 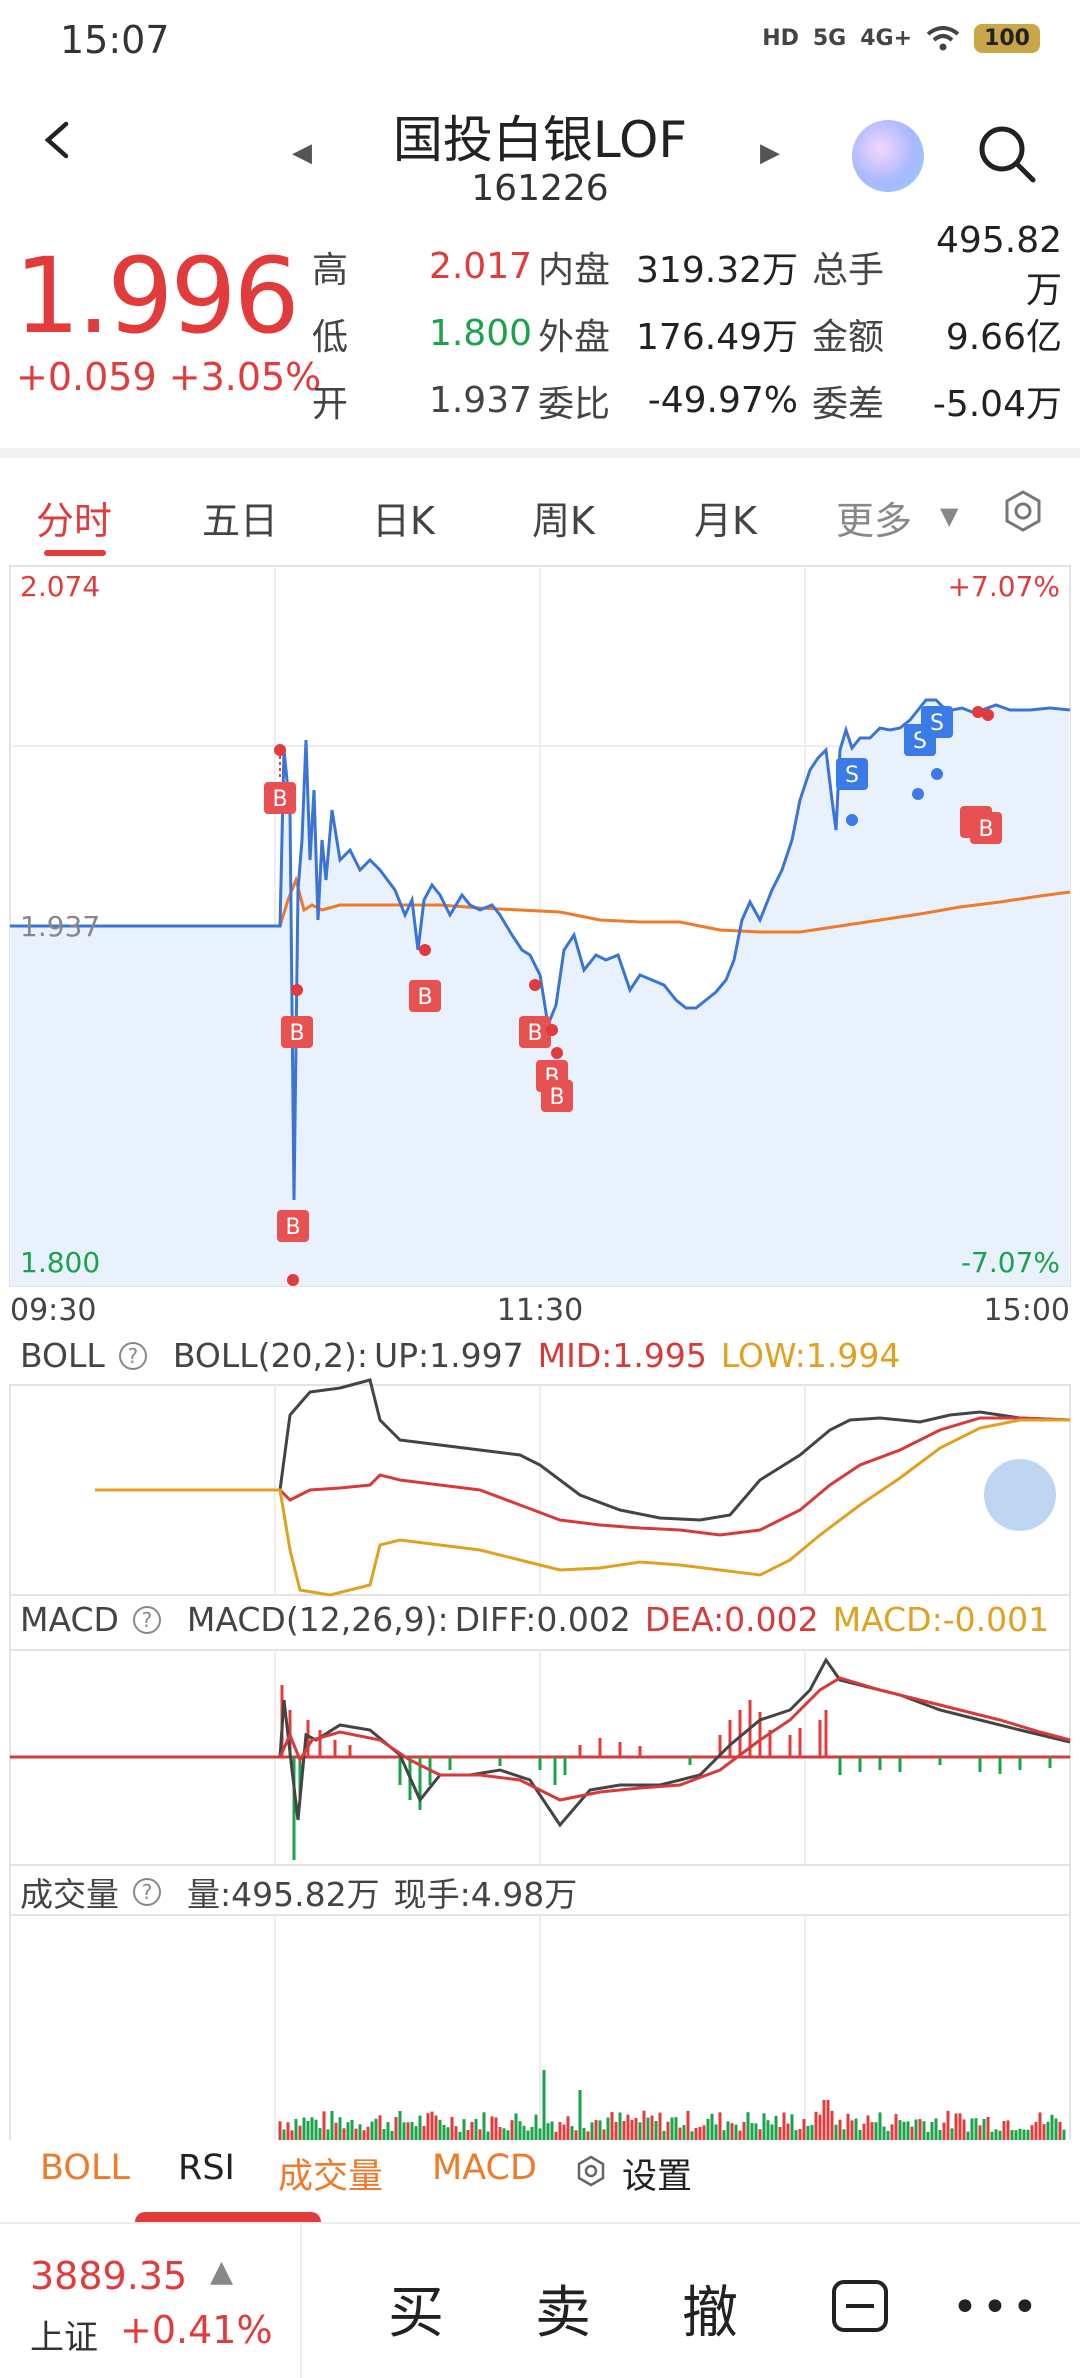 What do you see at coordinates (283, 1894) in the screenshot?
I see `volume-total: 量:495.82万` at bounding box center [283, 1894].